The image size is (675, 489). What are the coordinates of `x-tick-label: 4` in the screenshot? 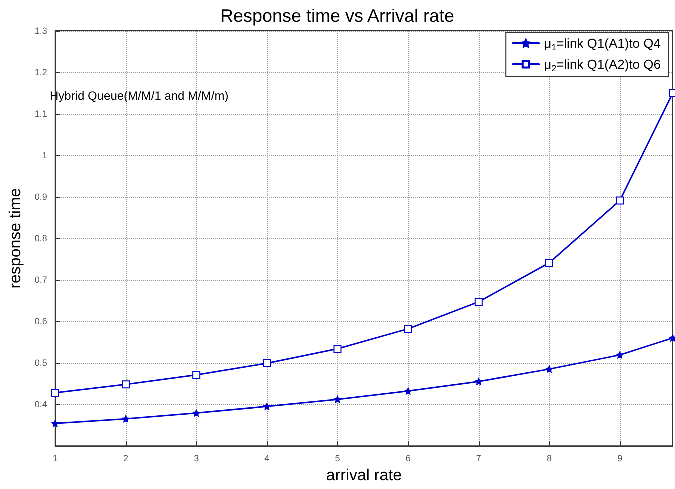 It's located at (267, 459).